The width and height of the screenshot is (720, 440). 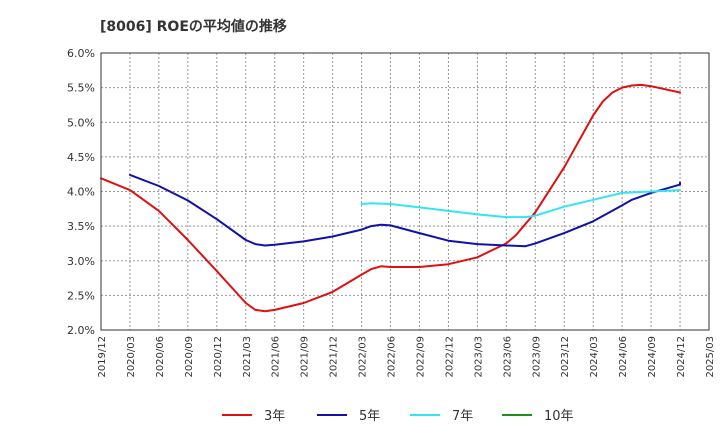 I want to click on y-tick-label: 4.0%, so click(x=81, y=192).